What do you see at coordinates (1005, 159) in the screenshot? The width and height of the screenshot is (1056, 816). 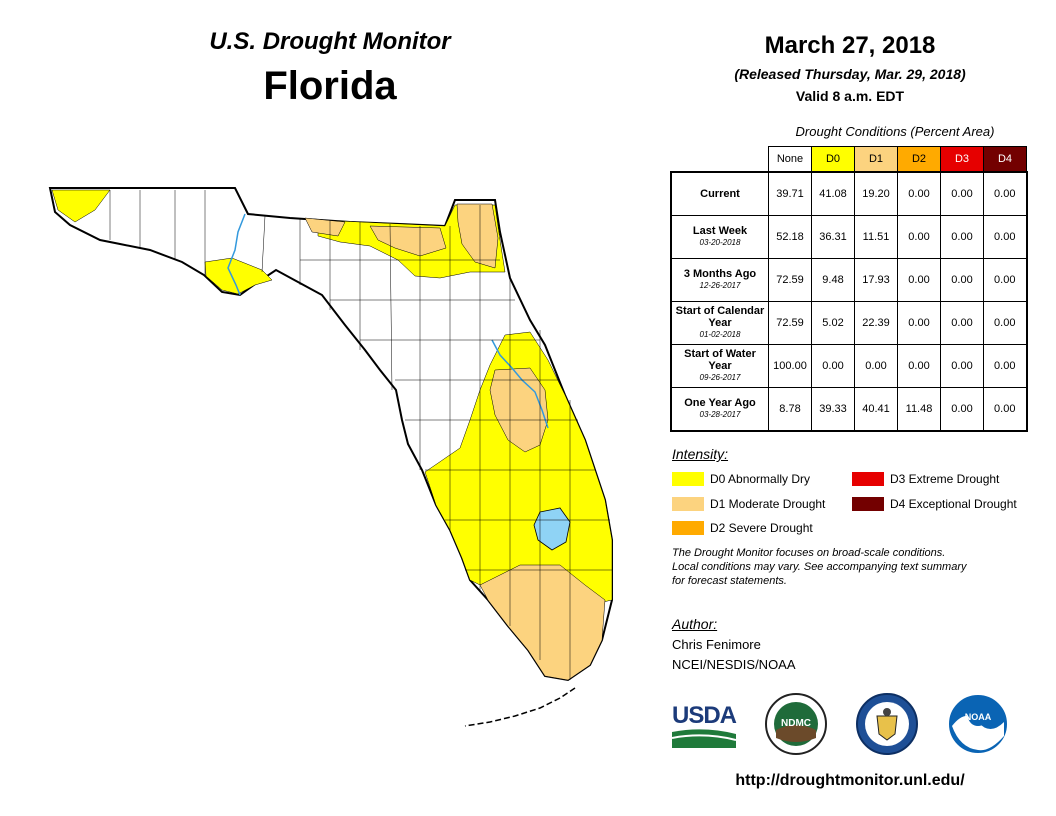 I see `column-header-d4: D4` at bounding box center [1005, 159].